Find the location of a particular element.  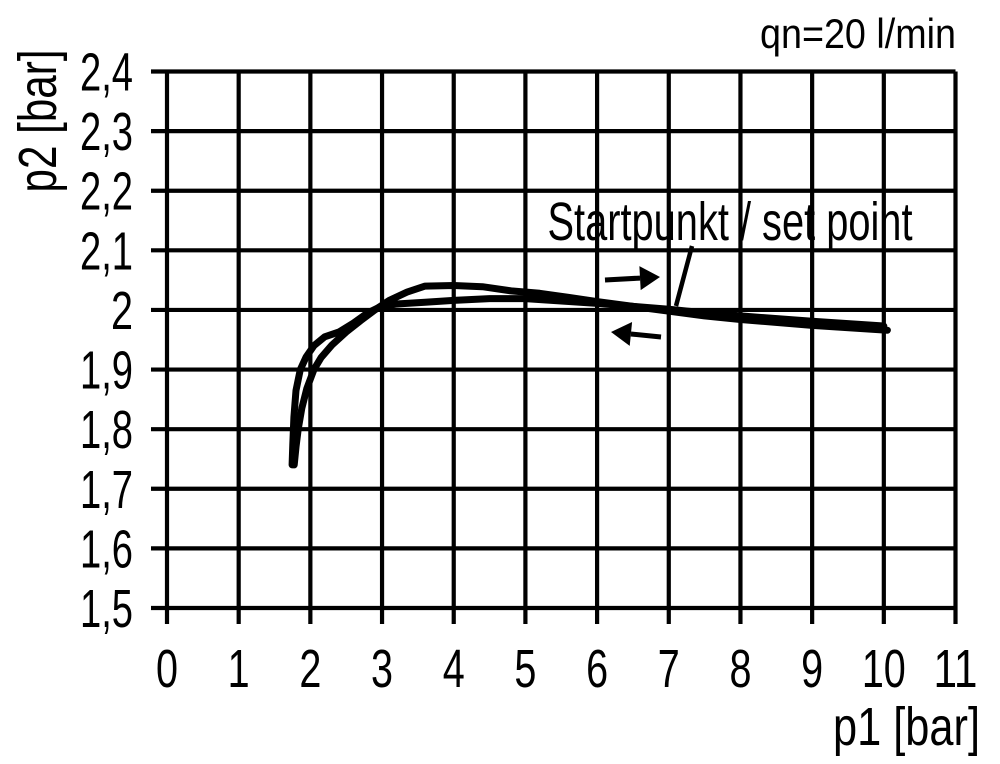

x-tick-label-0: 0 is located at coordinates (167, 669).